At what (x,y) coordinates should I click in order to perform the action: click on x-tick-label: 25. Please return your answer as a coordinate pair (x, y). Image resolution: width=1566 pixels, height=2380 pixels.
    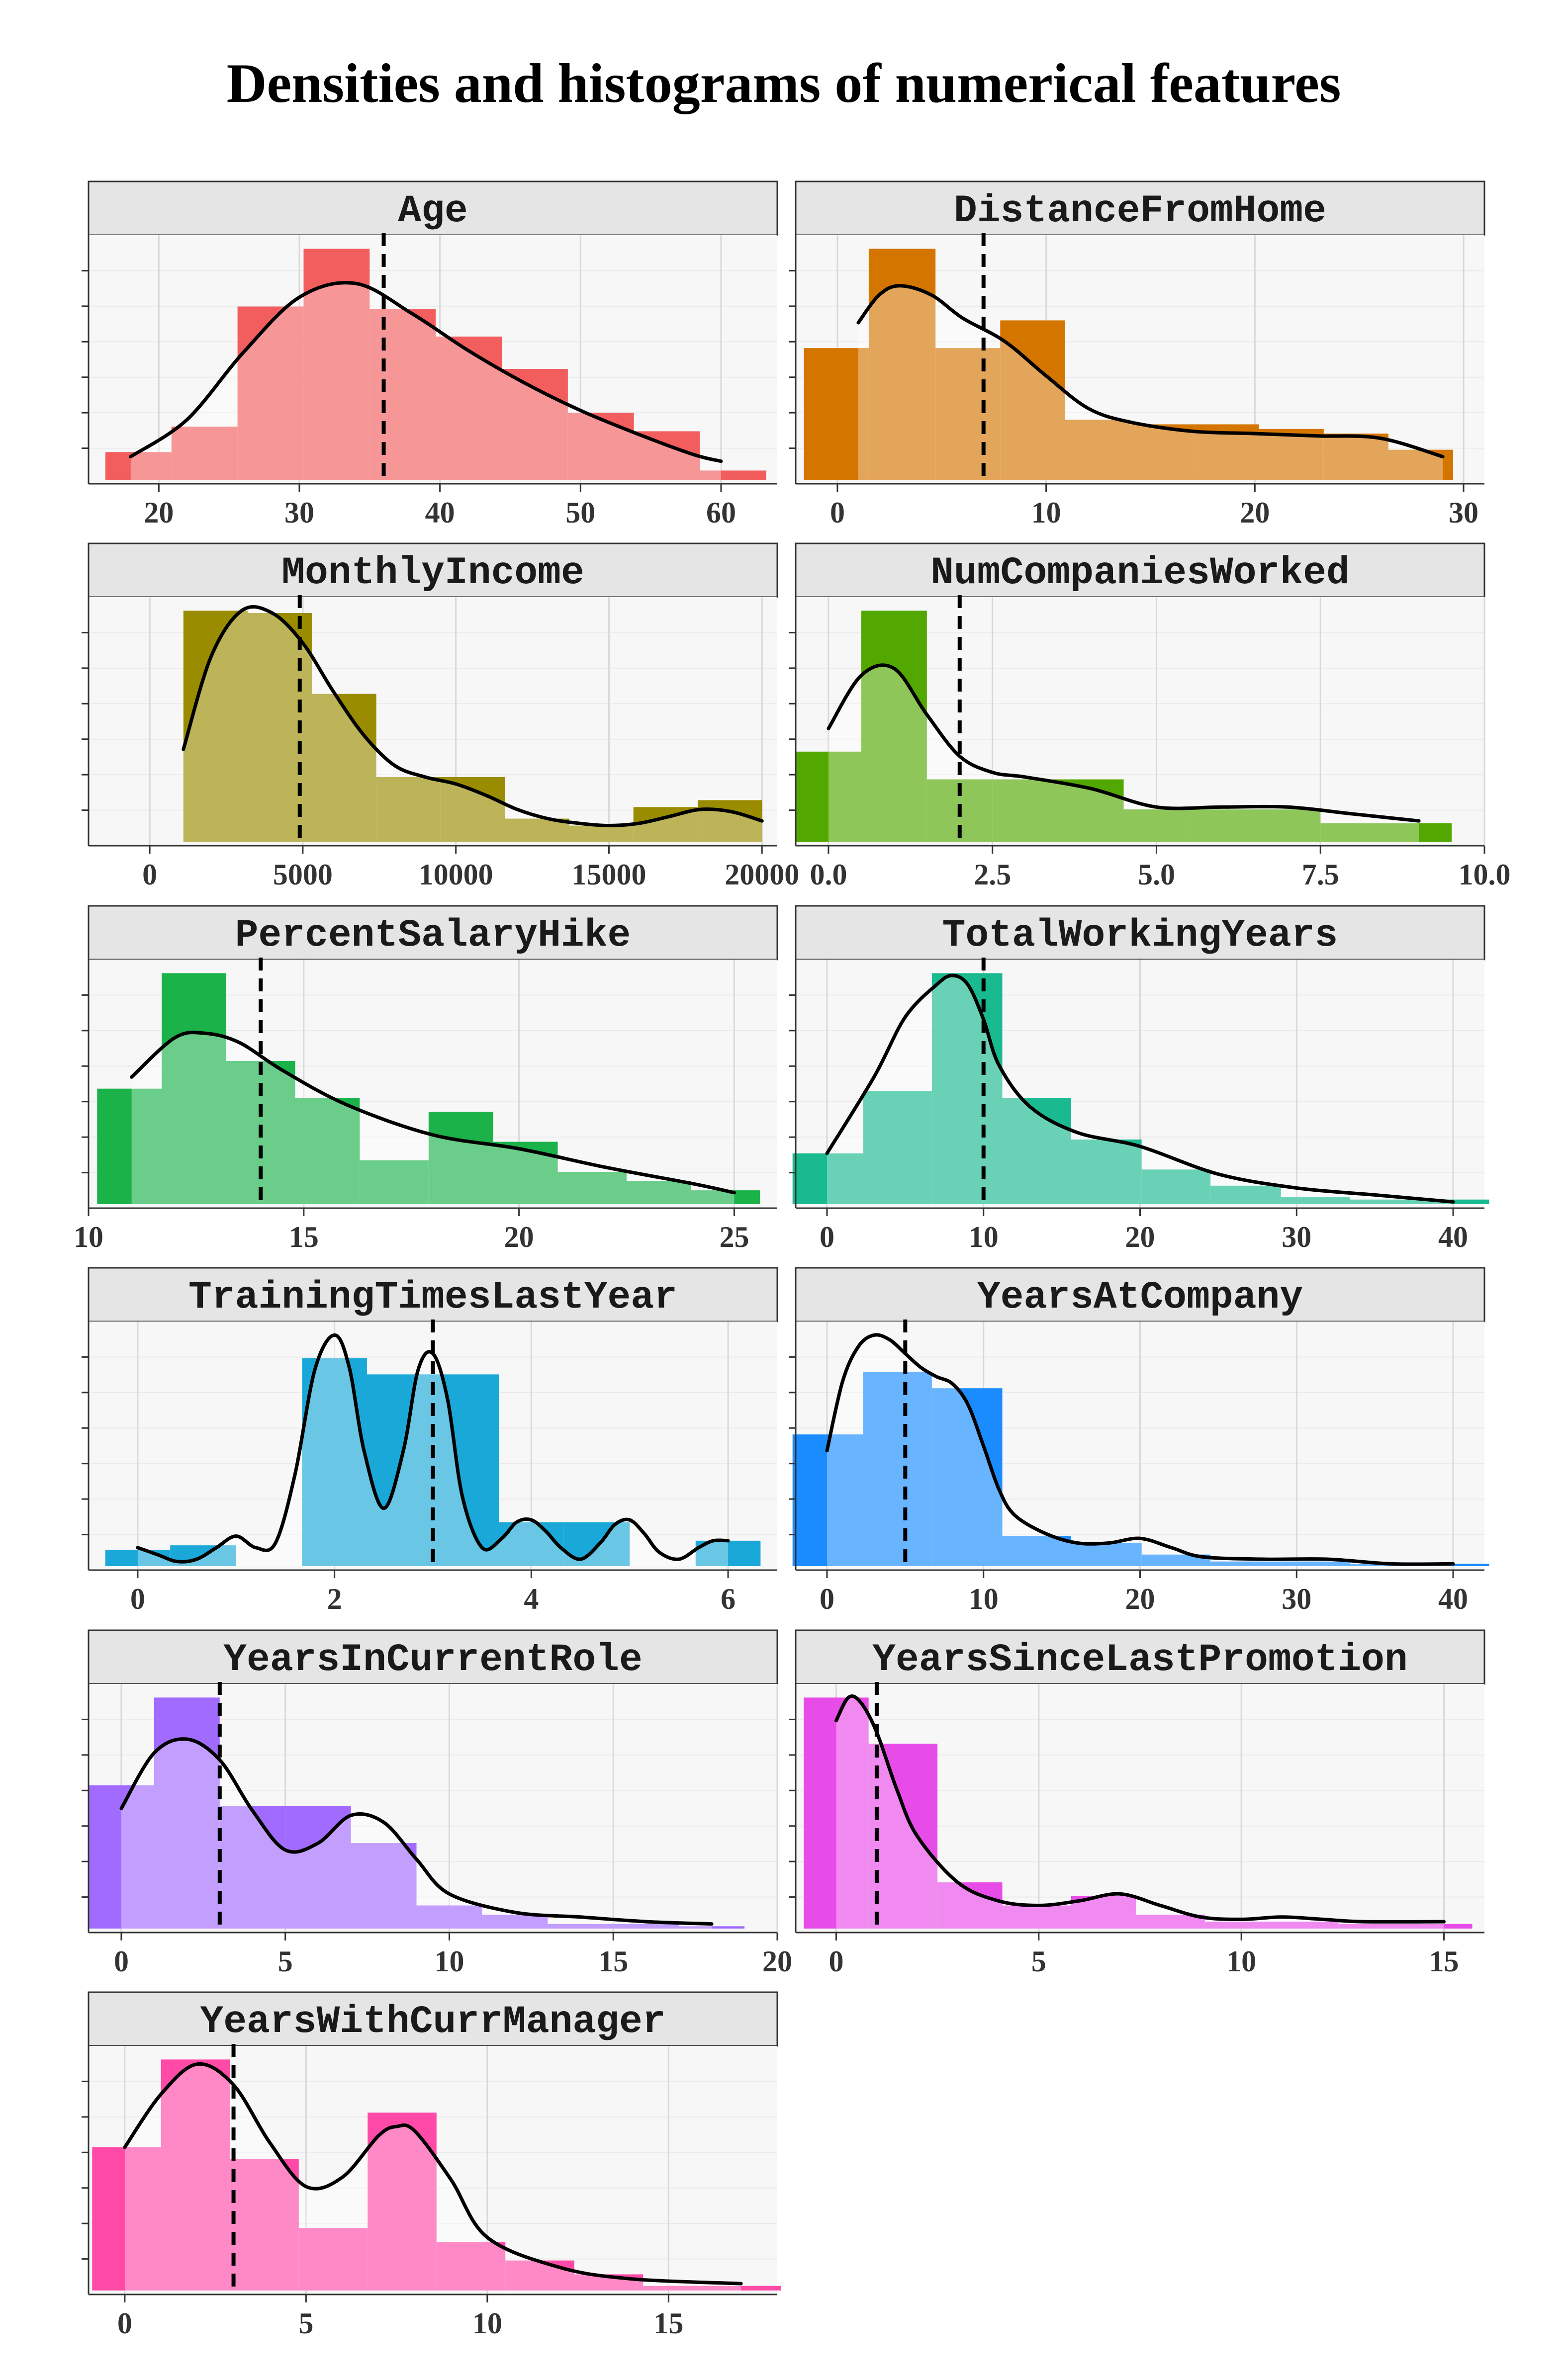
    Looking at the image, I should click on (734, 1237).